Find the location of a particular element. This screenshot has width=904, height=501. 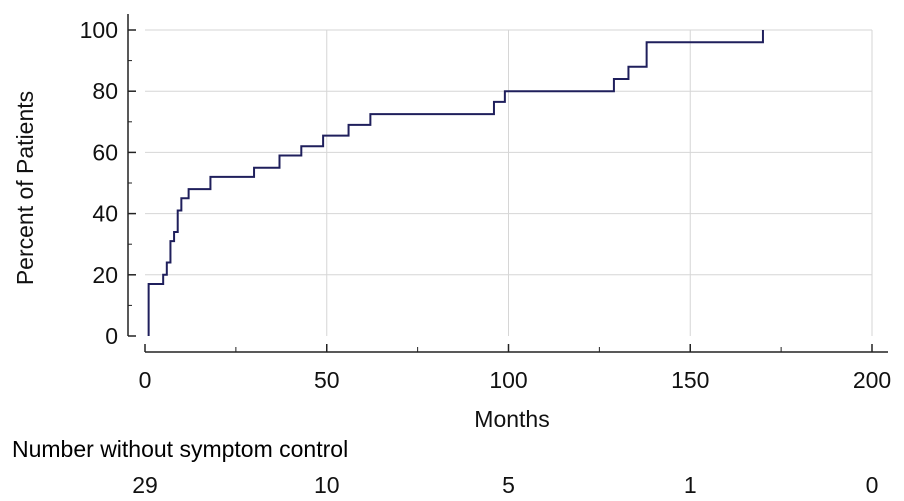

x-tick-label: 50 is located at coordinates (327, 380).